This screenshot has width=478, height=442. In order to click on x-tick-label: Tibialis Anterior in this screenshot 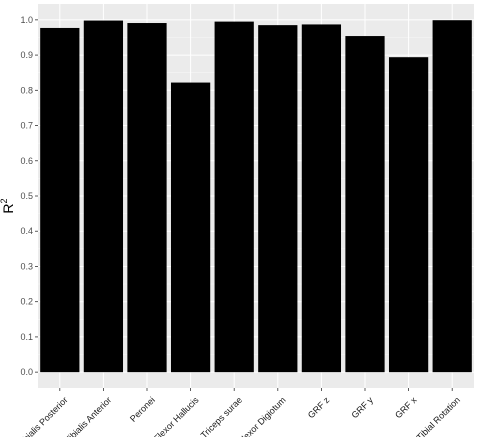, I will do `click(88, 416)`.